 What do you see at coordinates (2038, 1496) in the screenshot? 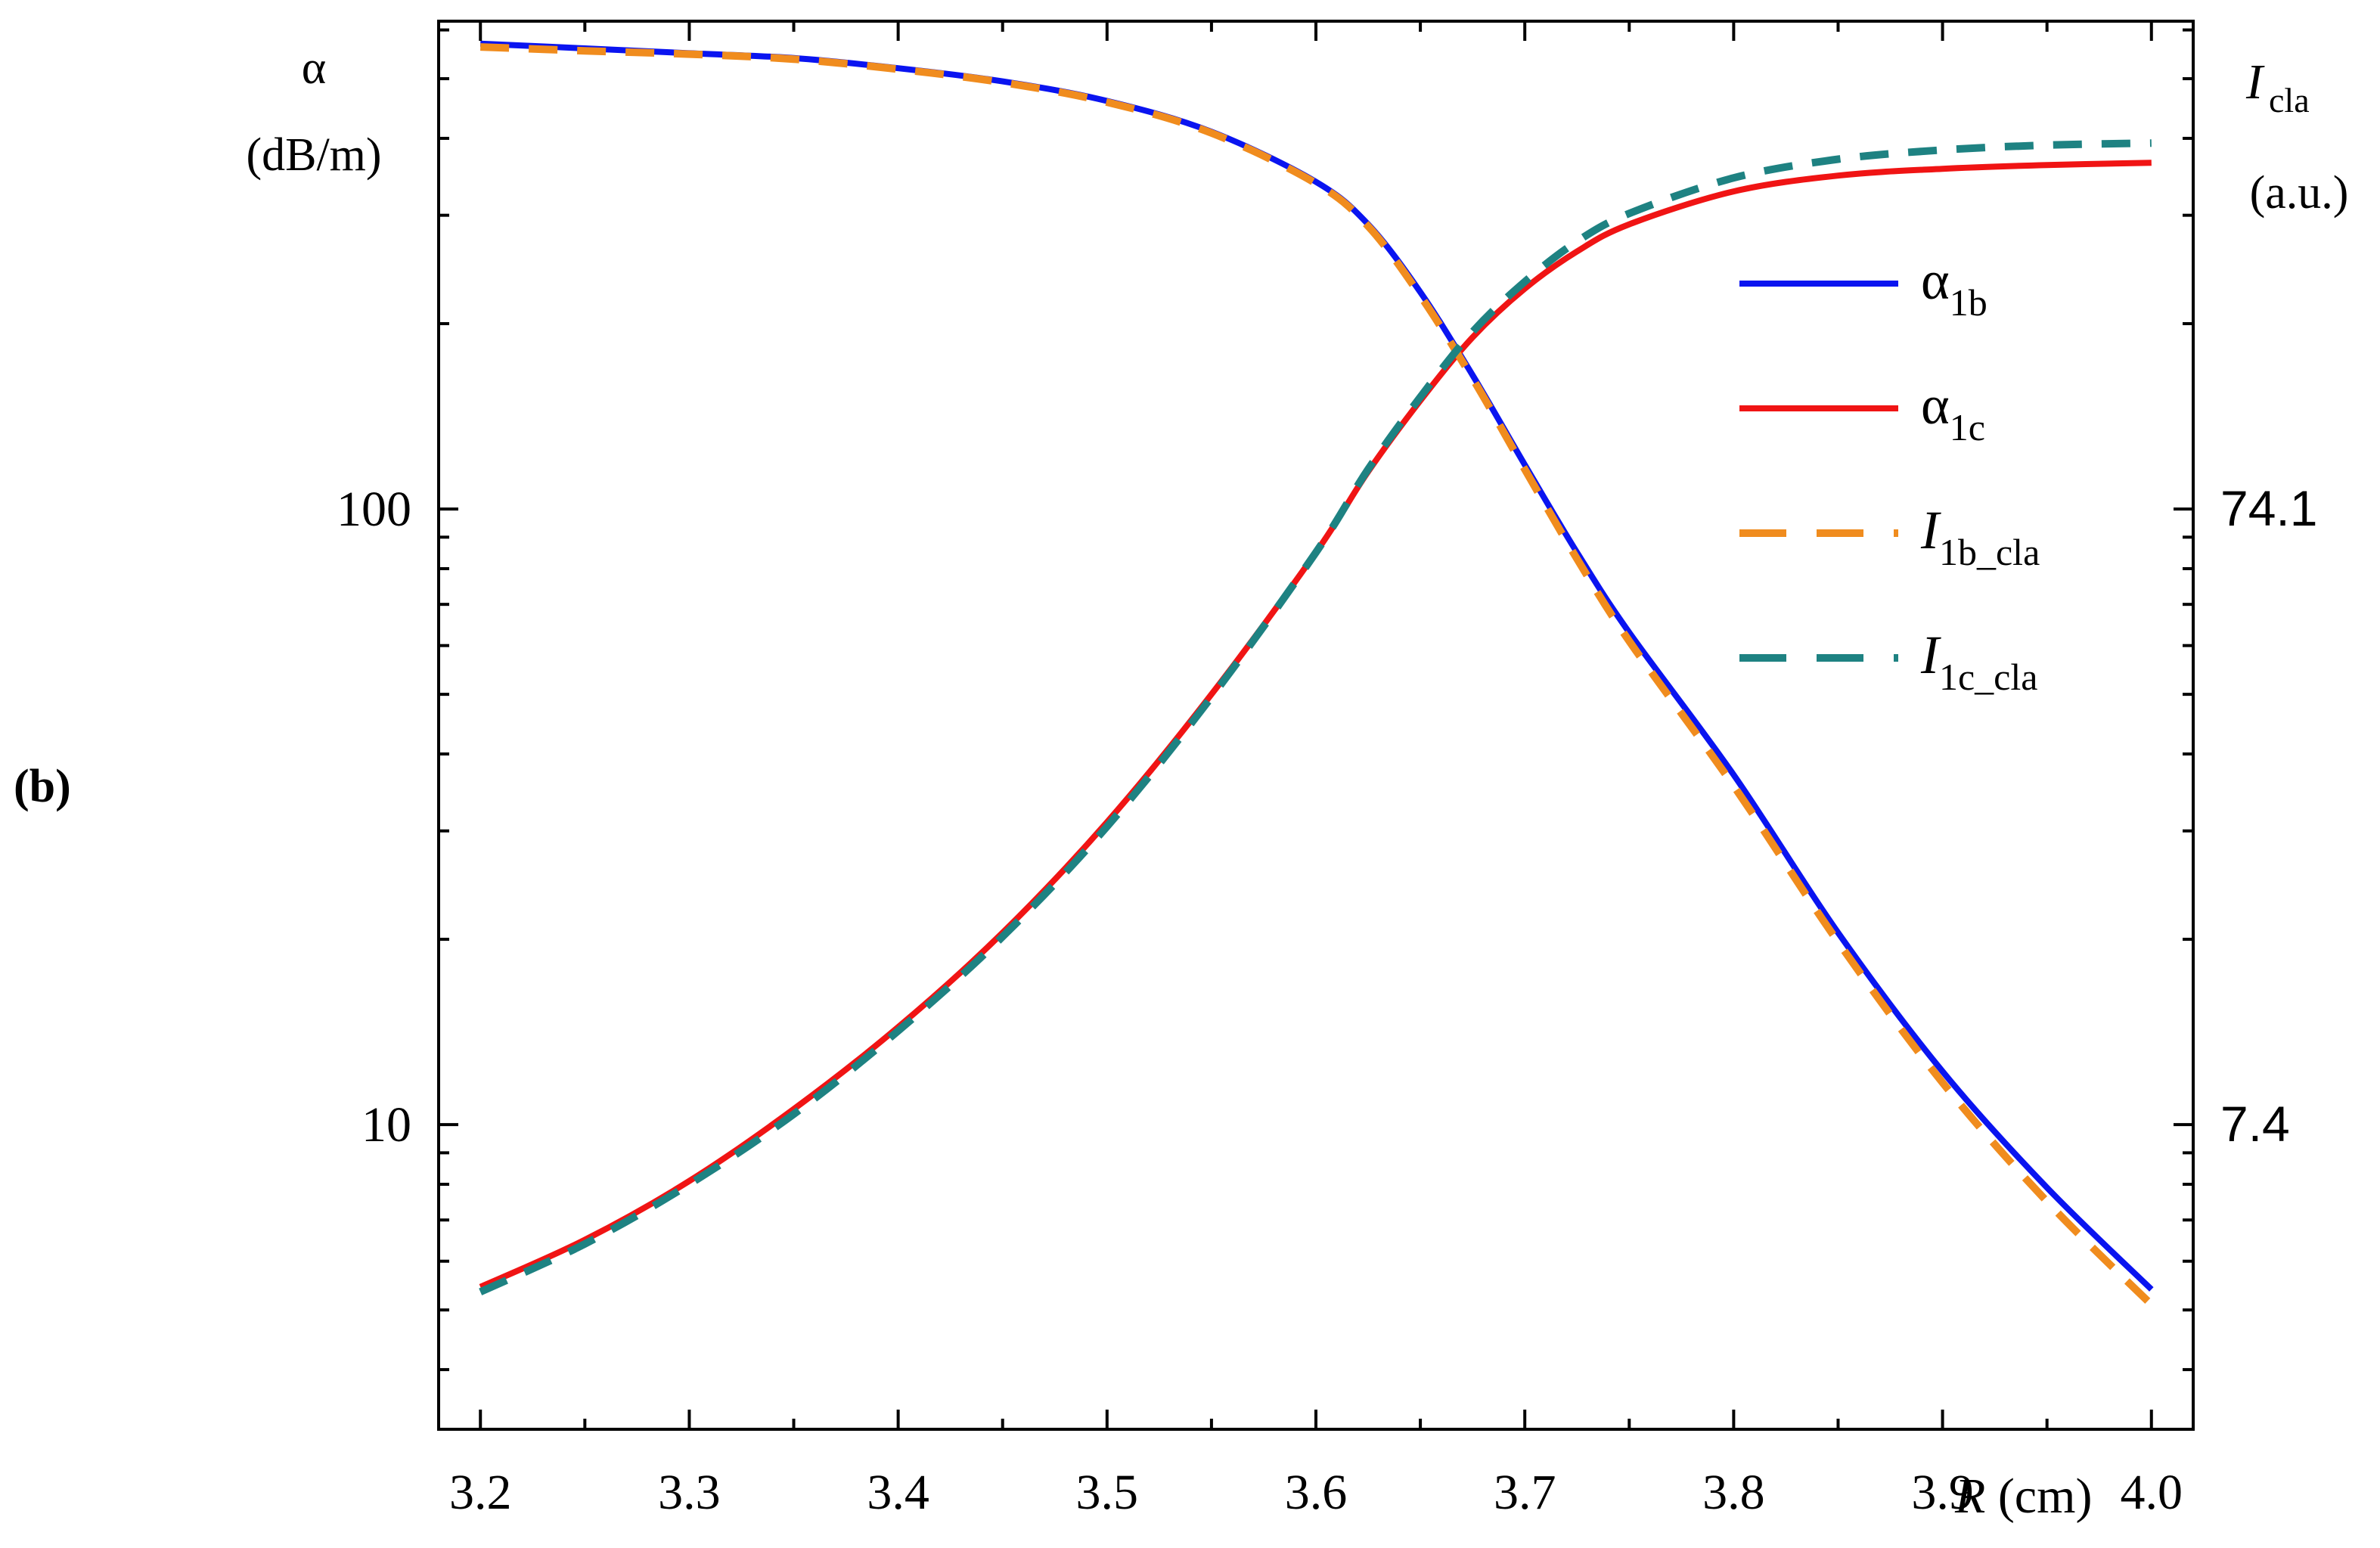
I see `x-axis-title-unit: (cm)` at bounding box center [2038, 1496].